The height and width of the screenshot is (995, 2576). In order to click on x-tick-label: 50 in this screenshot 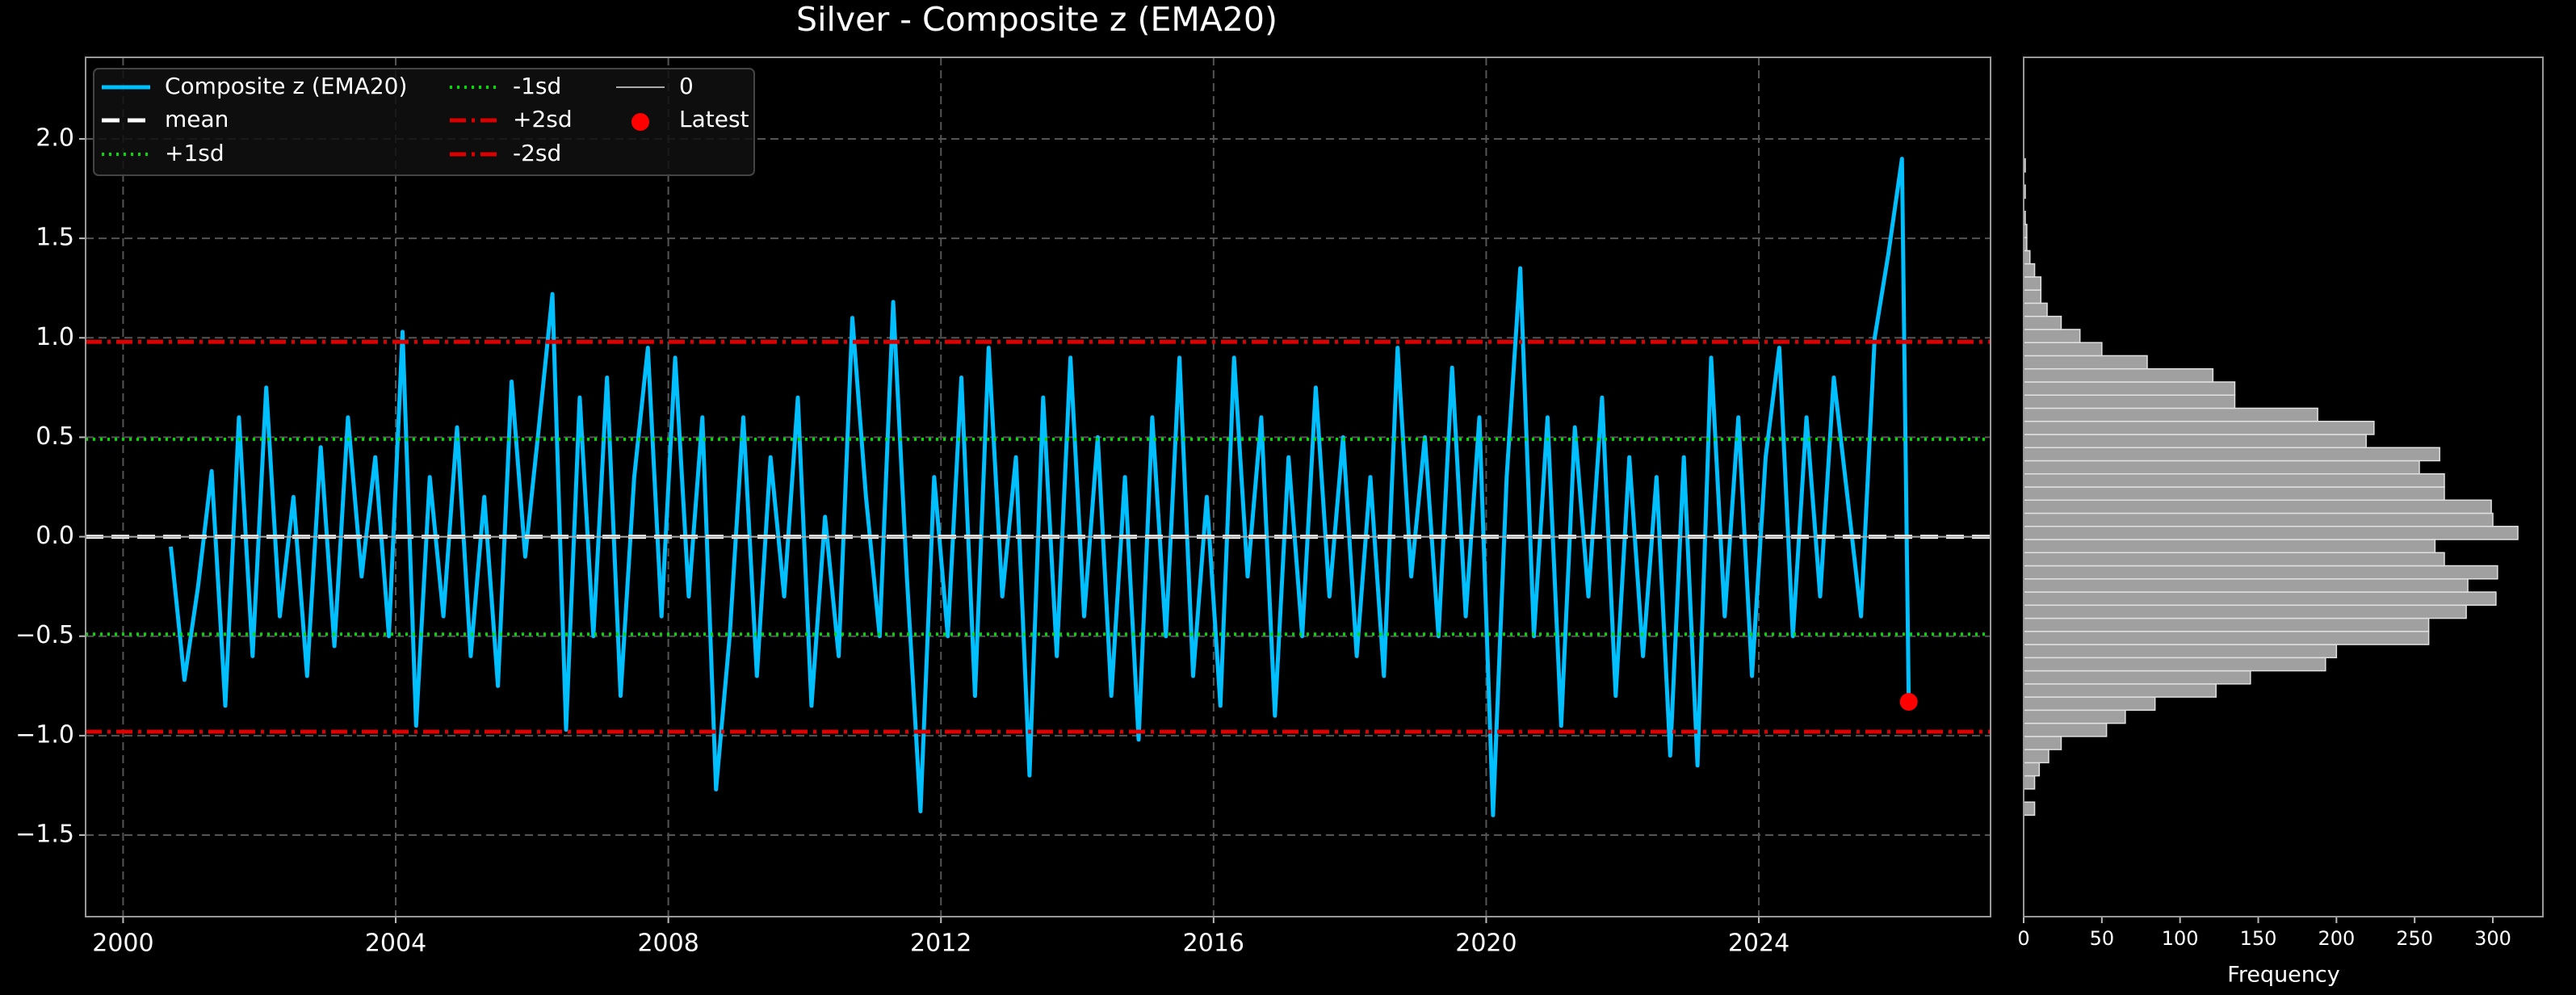, I will do `click(2102, 939)`.